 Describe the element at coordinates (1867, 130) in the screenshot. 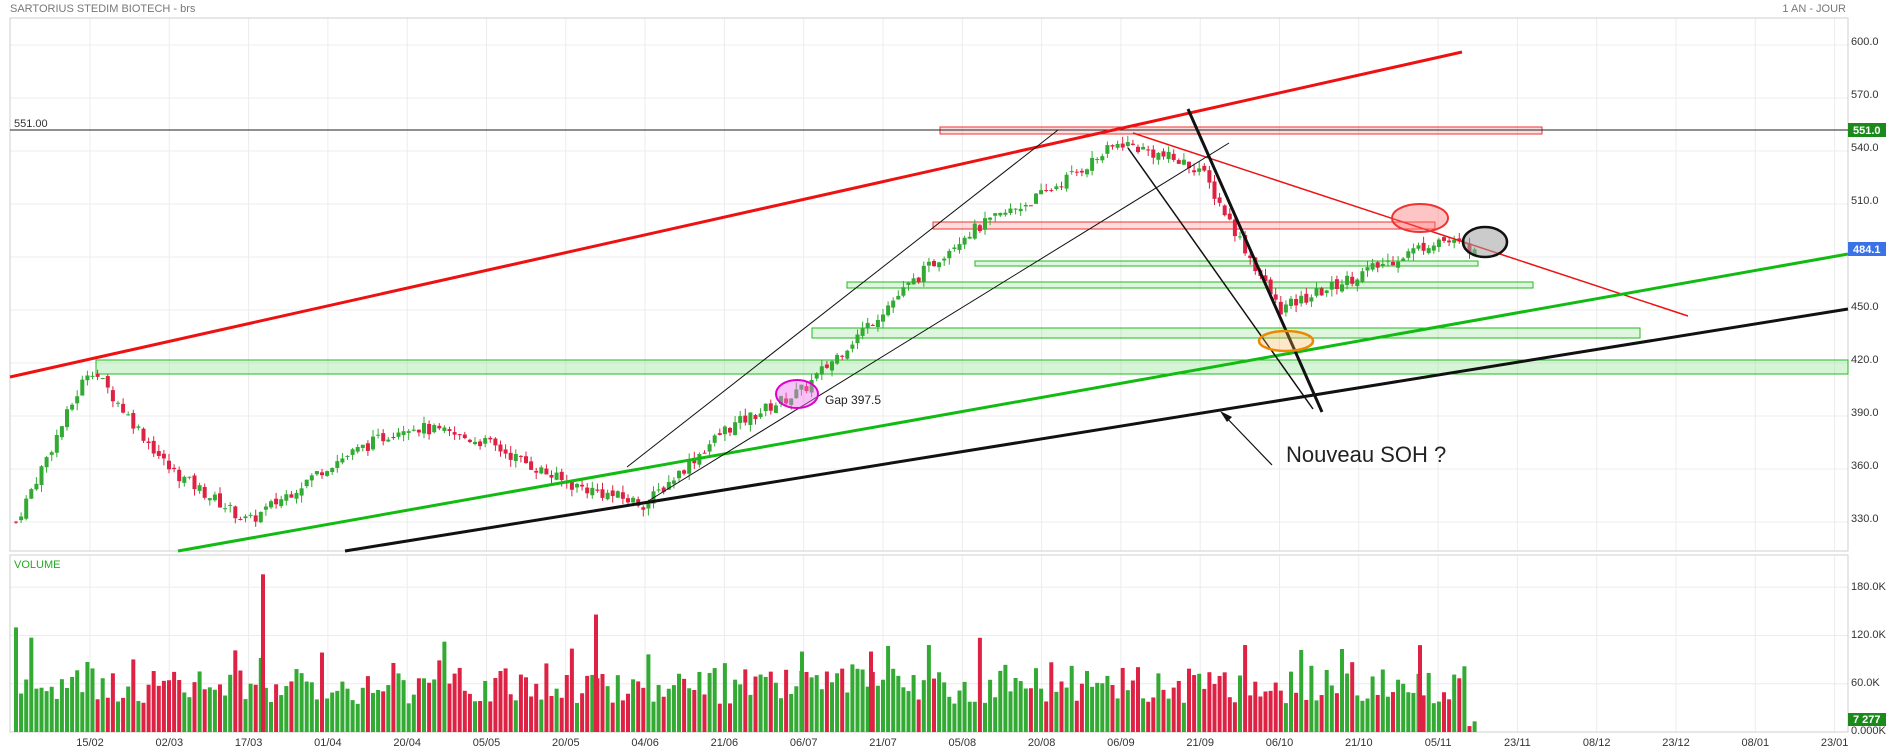

I see `ref-price-badge: 551.0` at that location.